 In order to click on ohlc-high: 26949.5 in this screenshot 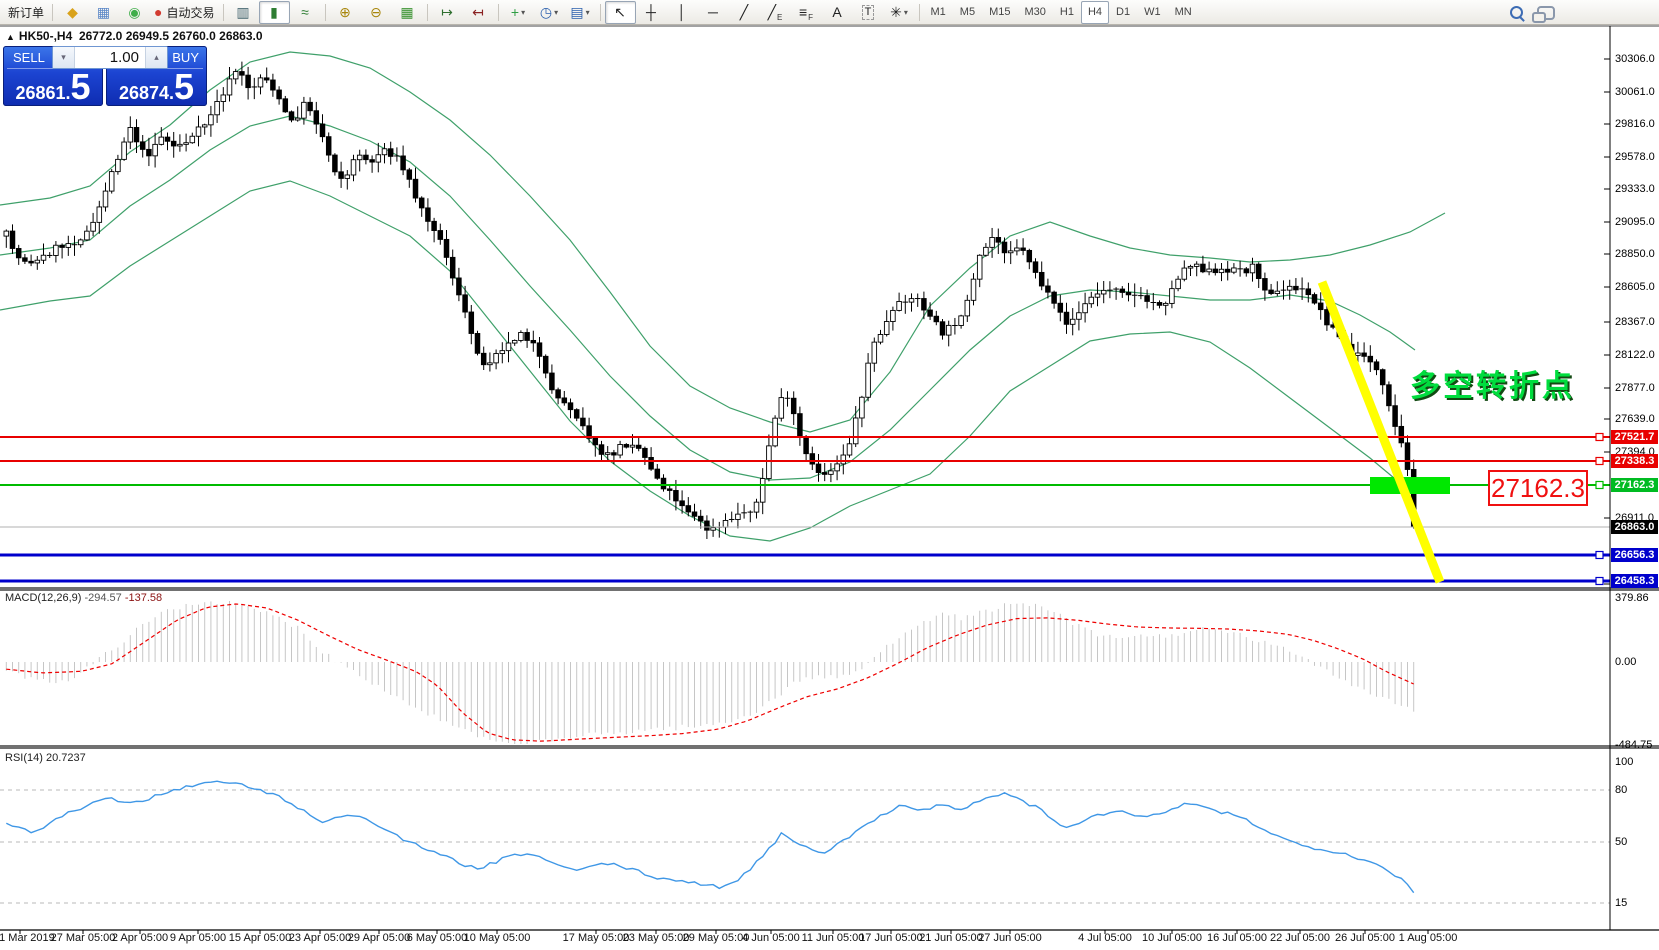, I will do `click(147, 36)`.